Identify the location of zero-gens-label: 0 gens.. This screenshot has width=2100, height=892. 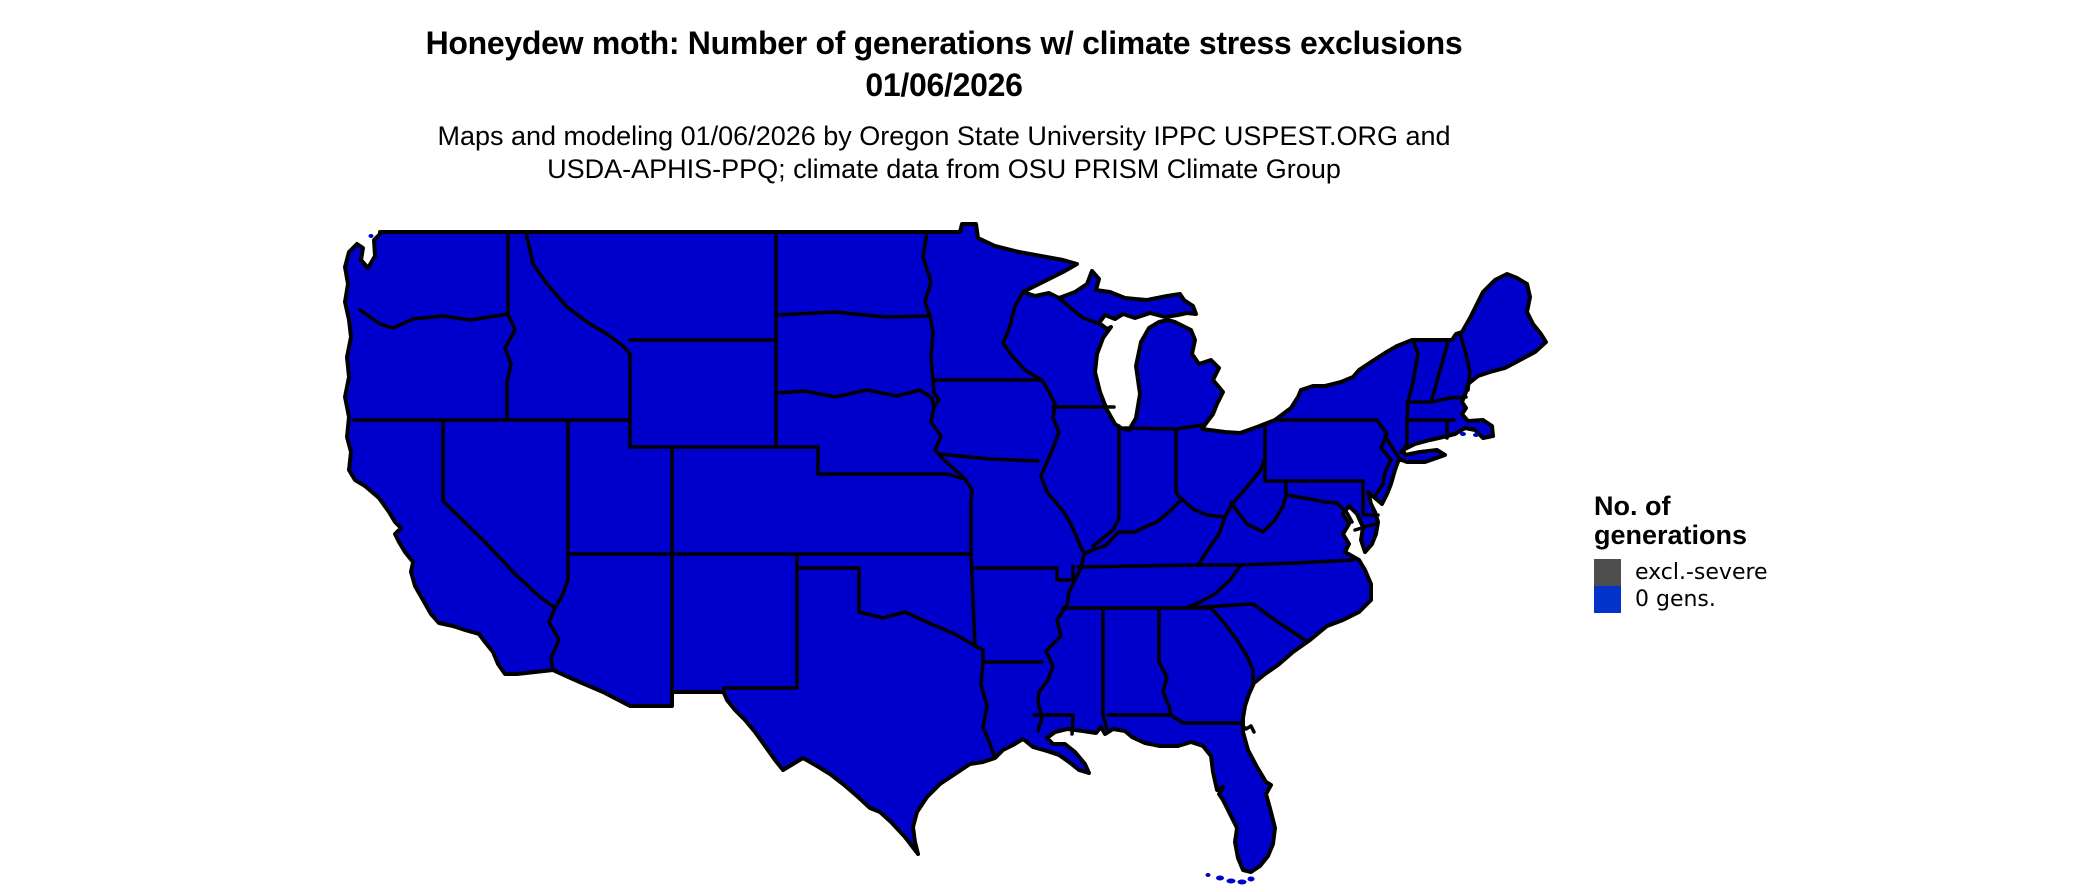
(1675, 599).